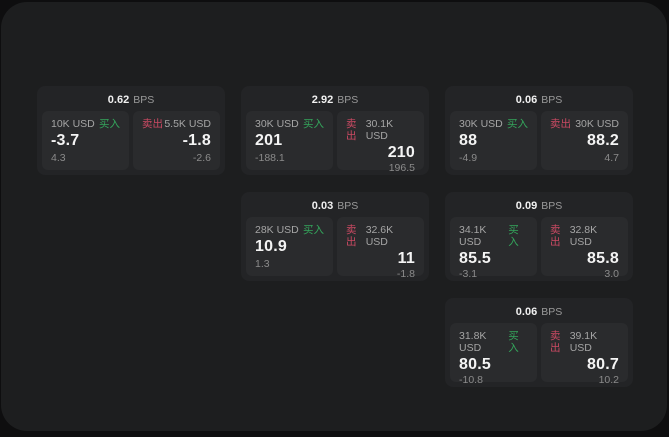 Image resolution: width=669 pixels, height=437 pixels. Describe the element at coordinates (73, 124) in the screenshot. I see `buy-size-label: 10K USD` at that location.